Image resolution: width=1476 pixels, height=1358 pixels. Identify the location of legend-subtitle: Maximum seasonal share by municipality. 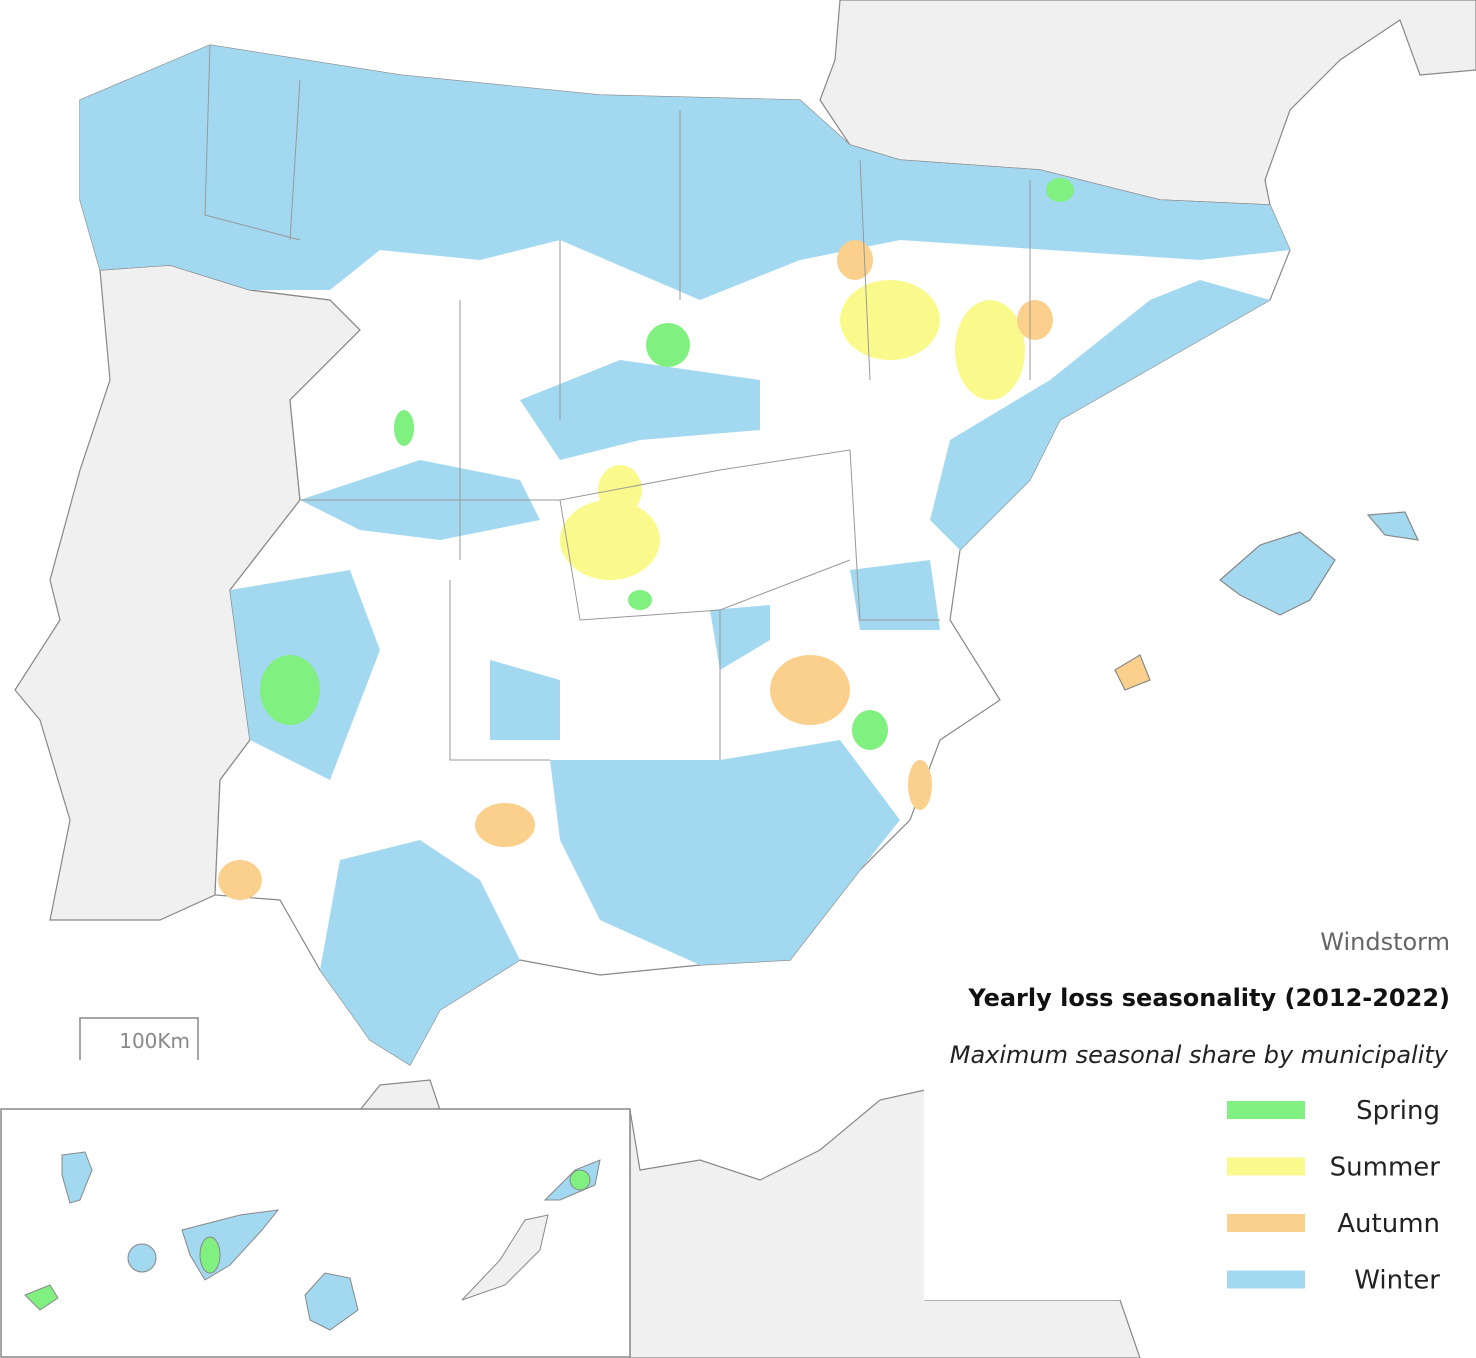
(1199, 1055).